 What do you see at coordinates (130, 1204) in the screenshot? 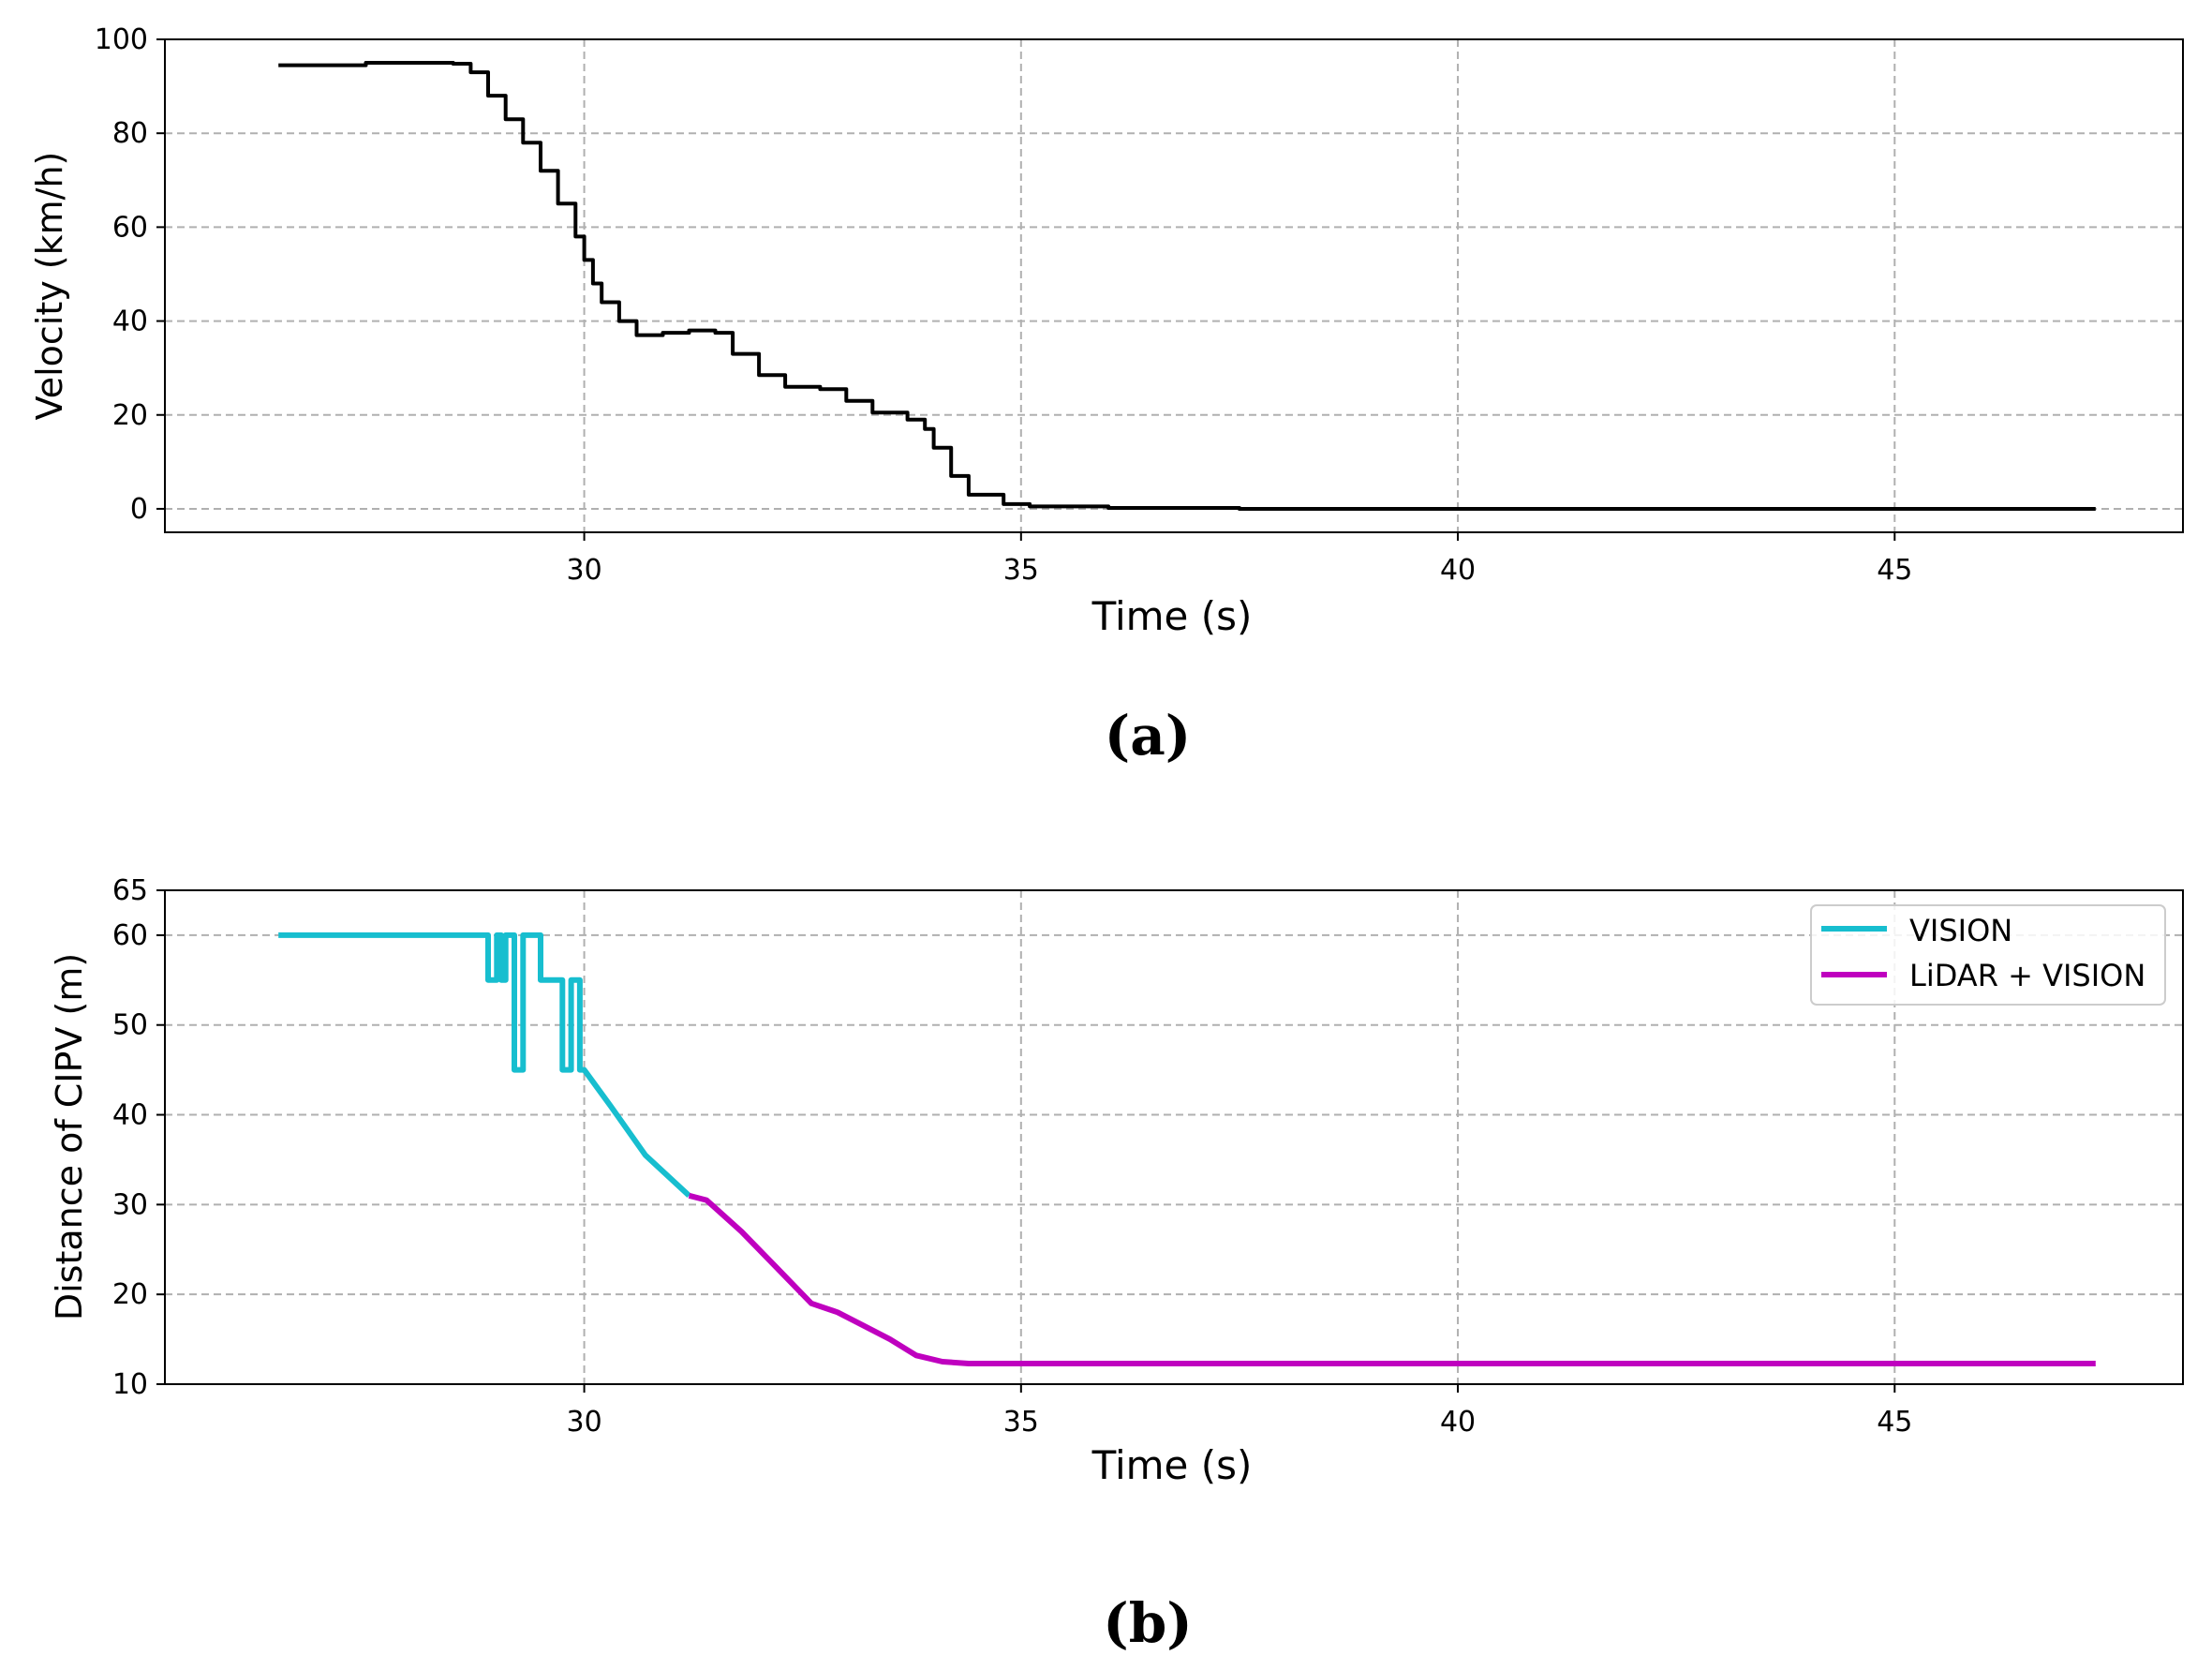
I see `b-ytick-label: 30` at bounding box center [130, 1204].